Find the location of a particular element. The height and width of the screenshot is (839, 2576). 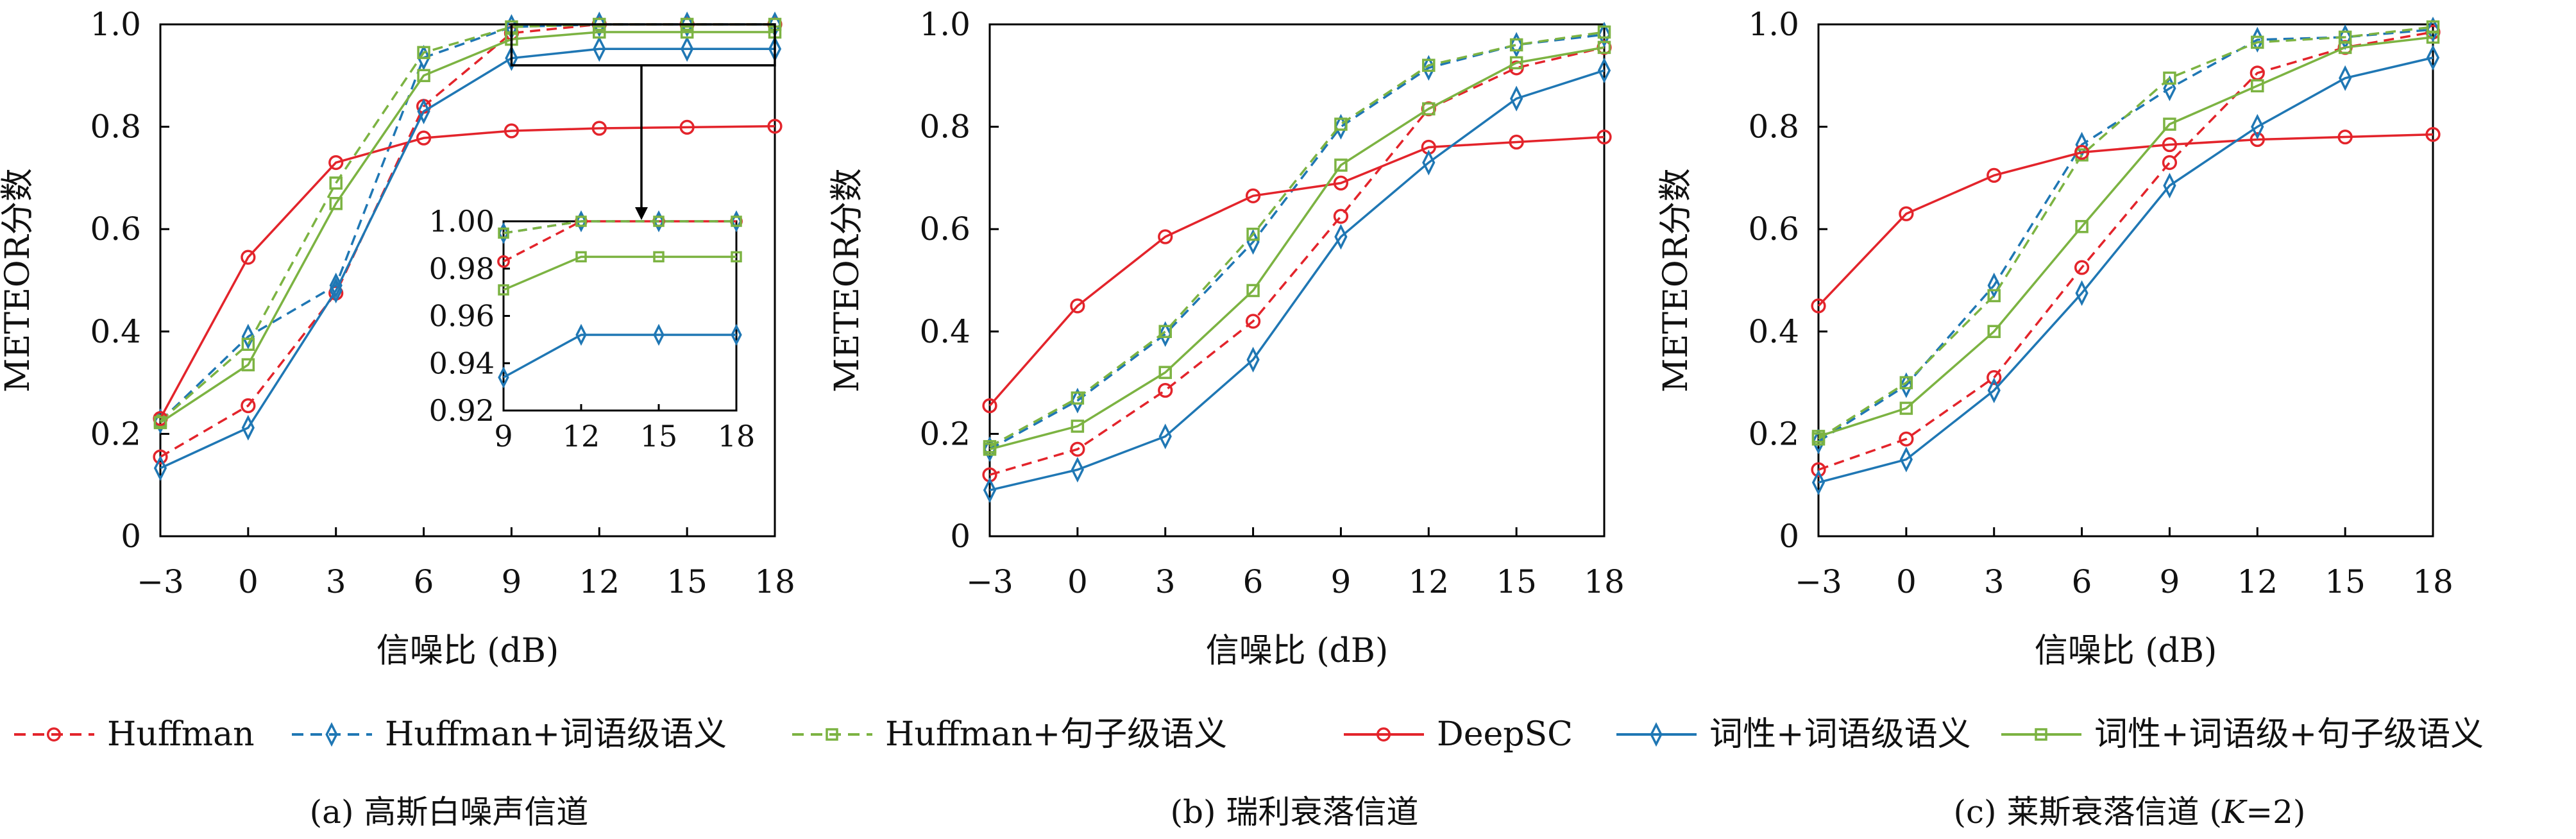

series-line-huffman-sent is located at coordinates (1297, 239).